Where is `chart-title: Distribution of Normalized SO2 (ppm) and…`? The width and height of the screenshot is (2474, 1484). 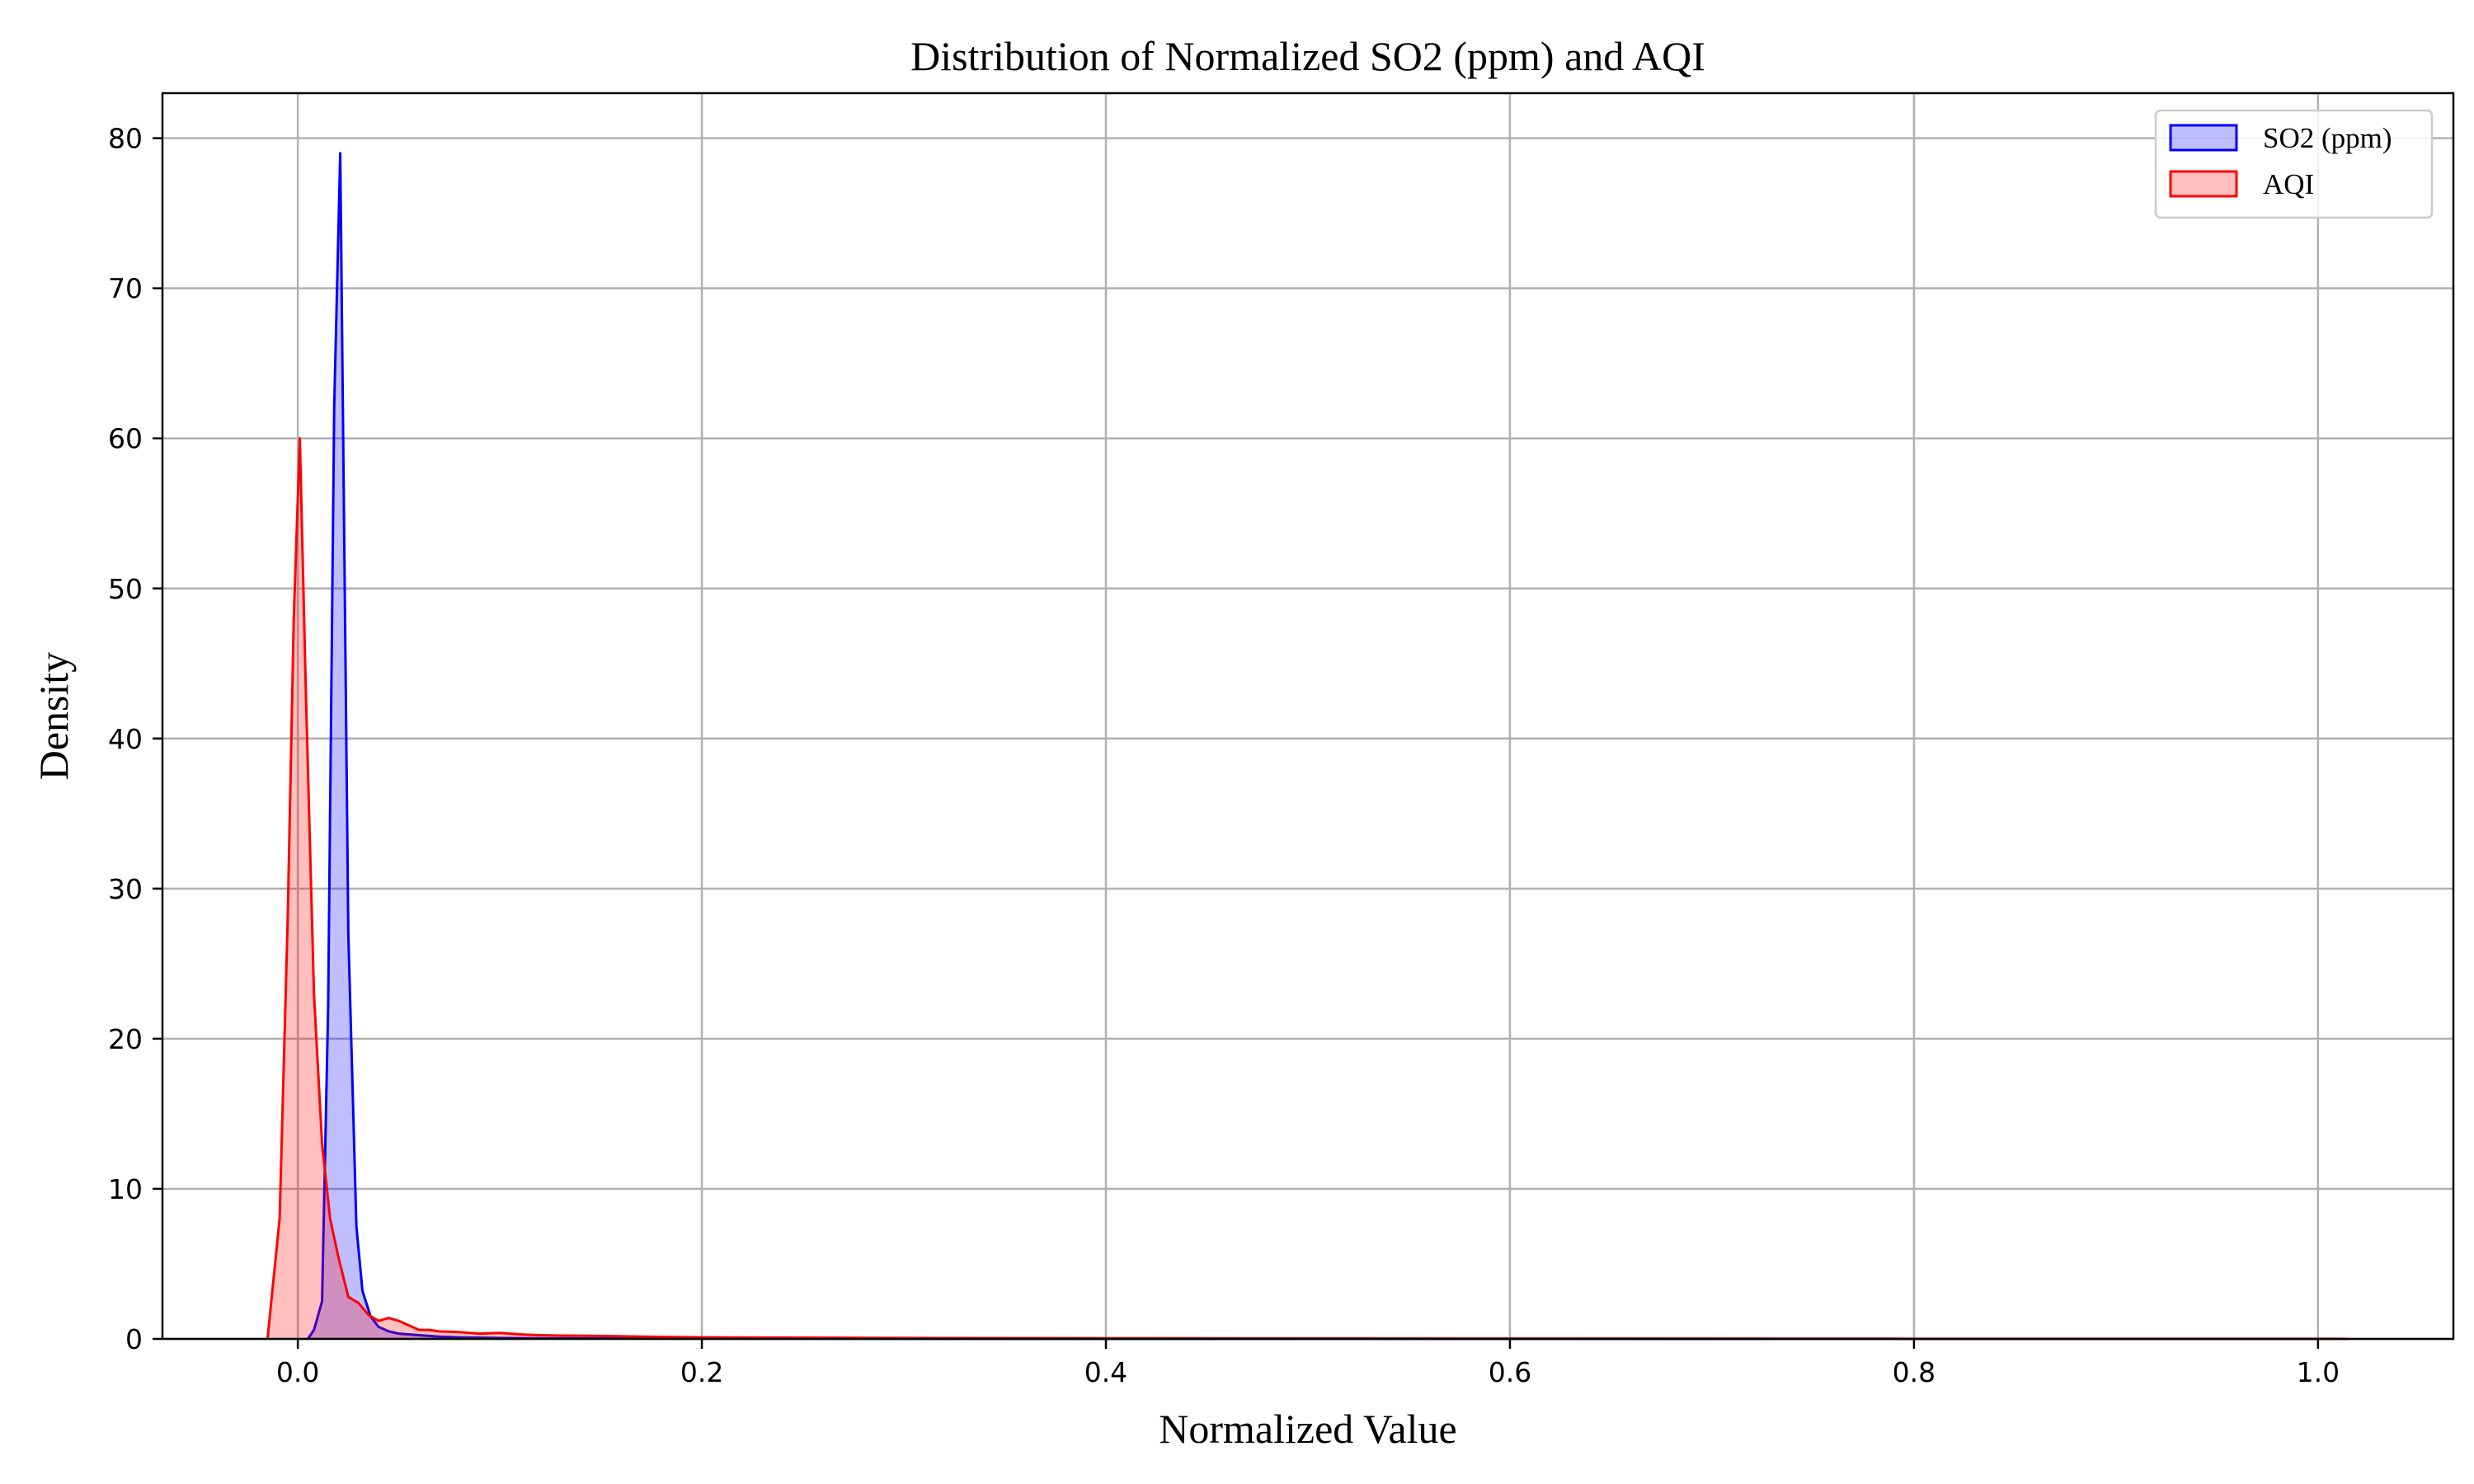 chart-title: Distribution of Normalized SO2 (ppm) and… is located at coordinates (1307, 56).